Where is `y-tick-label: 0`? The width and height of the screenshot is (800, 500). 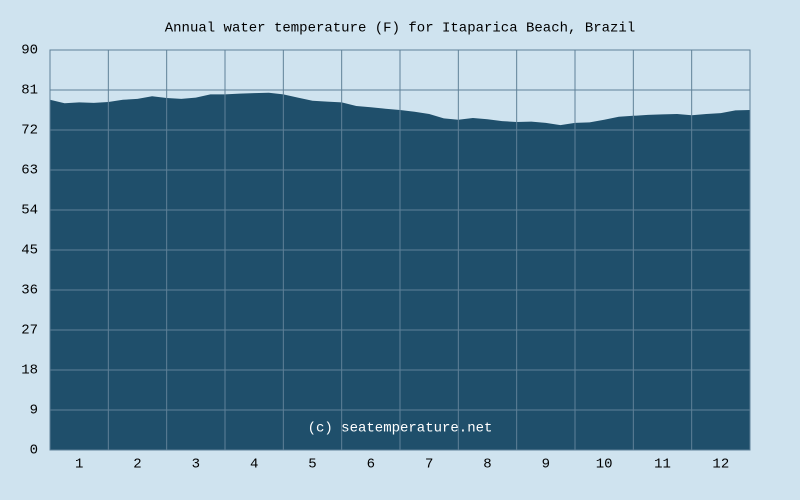
y-tick-label: 0 is located at coordinates (34, 451).